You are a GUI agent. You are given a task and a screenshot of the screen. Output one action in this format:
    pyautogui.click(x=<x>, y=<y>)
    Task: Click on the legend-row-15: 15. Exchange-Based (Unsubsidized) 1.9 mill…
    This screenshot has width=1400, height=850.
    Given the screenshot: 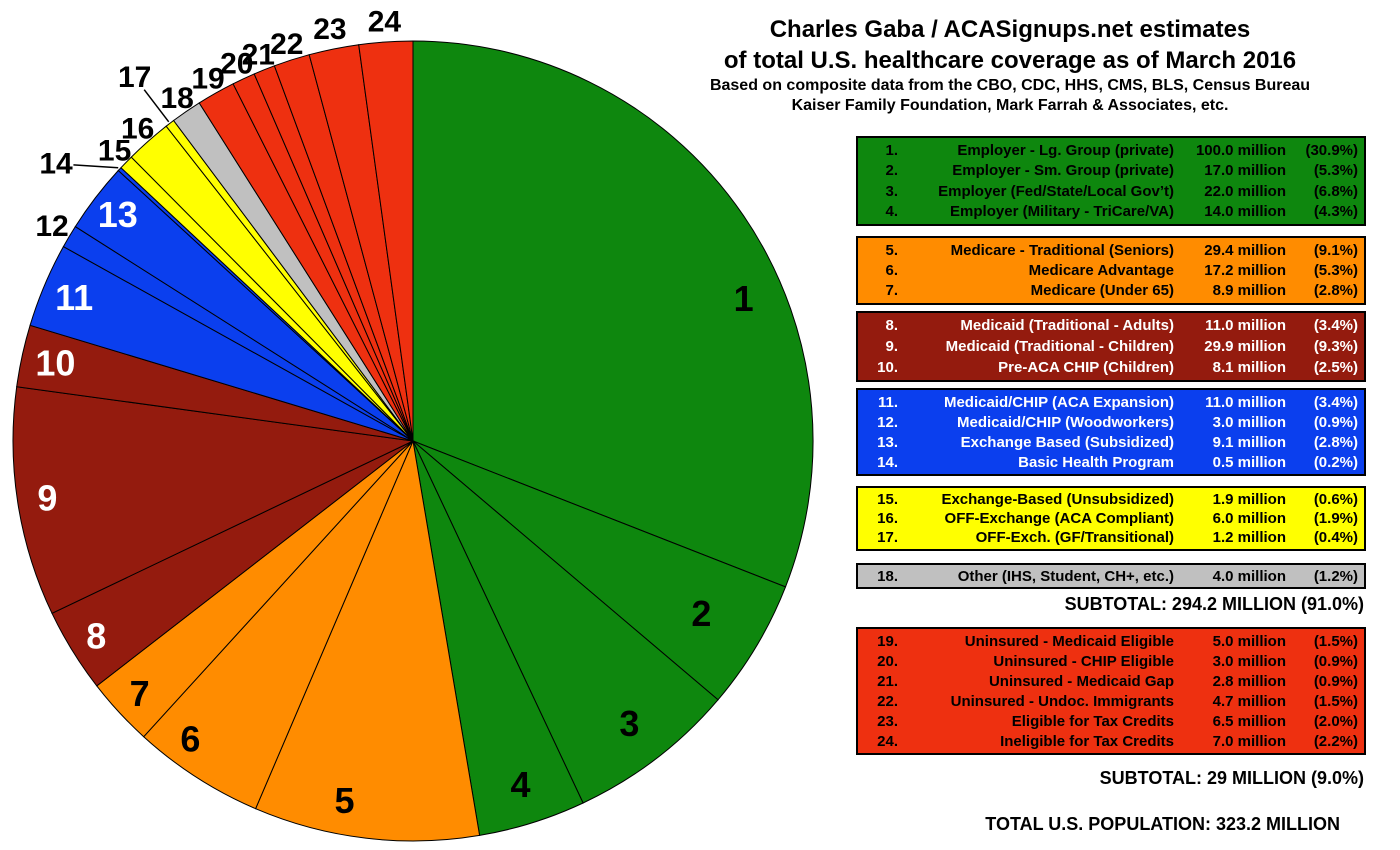 What is the action you would take?
    pyautogui.click(x=1111, y=499)
    